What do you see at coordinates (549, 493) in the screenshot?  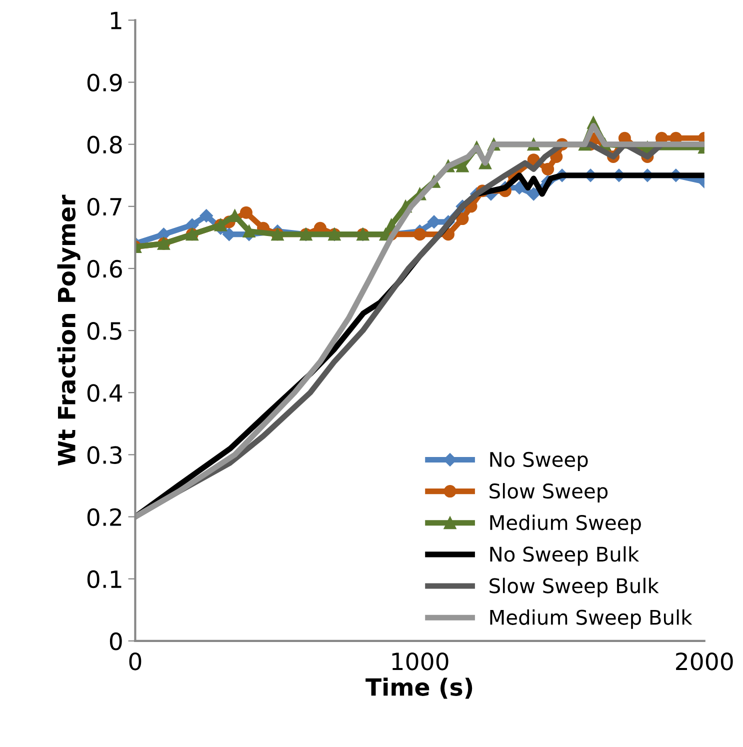 I see `legend-label: Slow Sweep` at bounding box center [549, 493].